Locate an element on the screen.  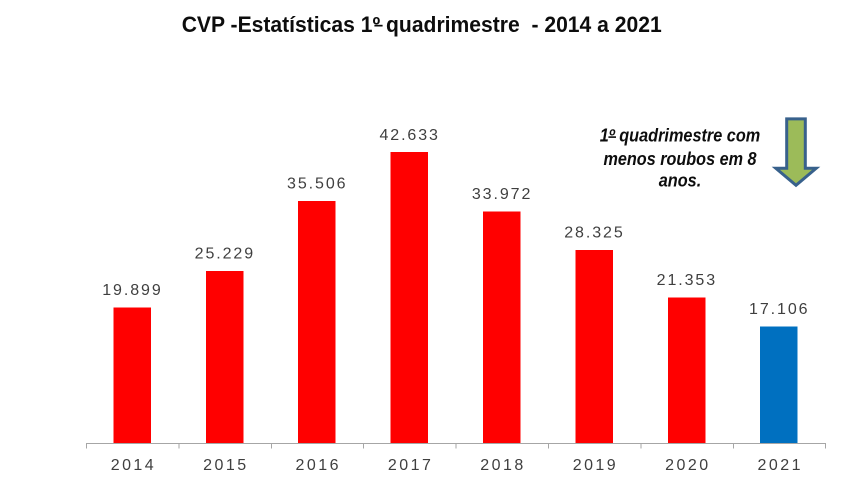
svg-text: 28.325 is located at coordinates (593, 233).